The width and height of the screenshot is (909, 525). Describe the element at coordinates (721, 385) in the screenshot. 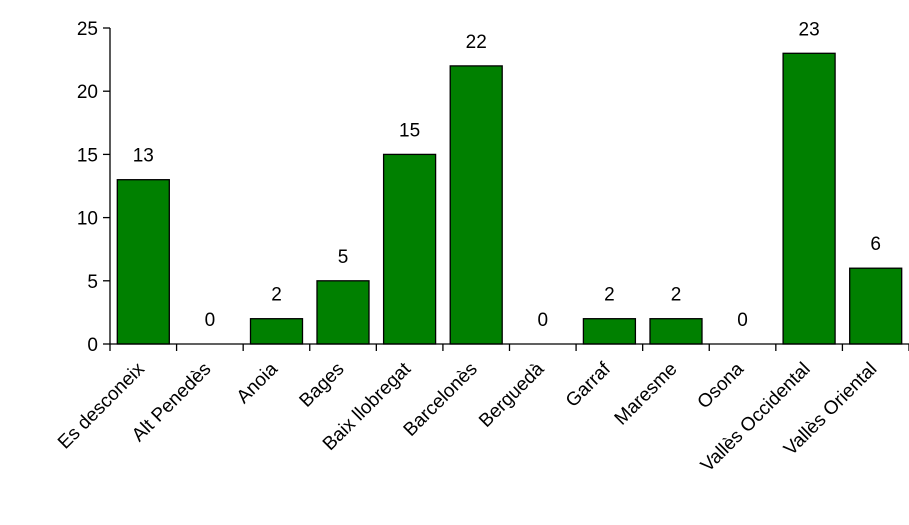

I see `x-category-label-9: Osona` at that location.